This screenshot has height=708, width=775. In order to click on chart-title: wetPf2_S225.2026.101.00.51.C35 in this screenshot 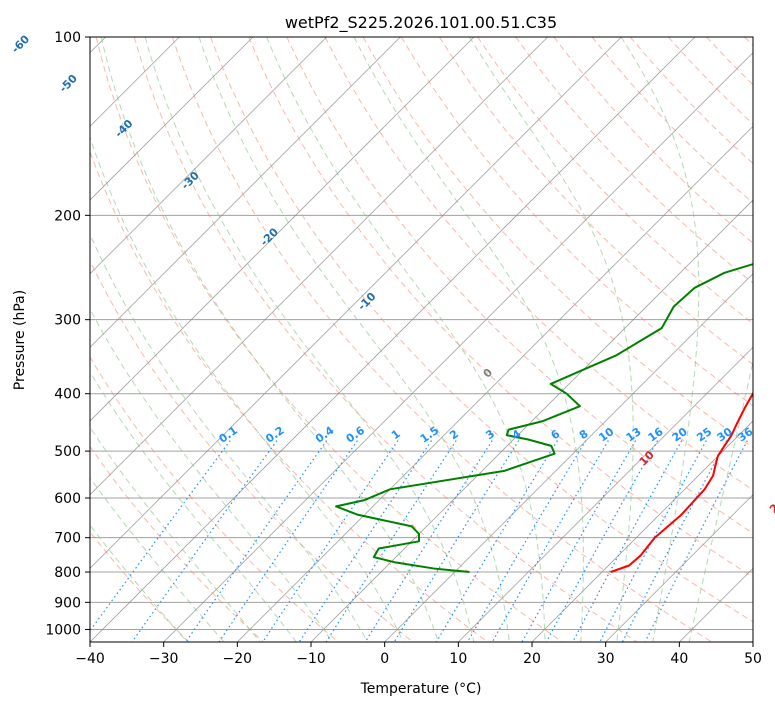, I will do `click(421, 23)`.